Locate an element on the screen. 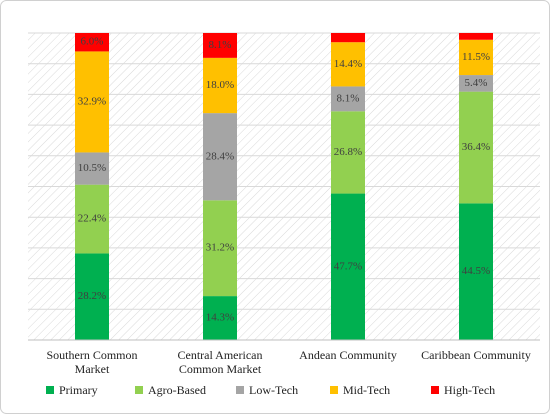 This screenshot has height=414, width=550. data-label: 6.0% is located at coordinates (92, 42).